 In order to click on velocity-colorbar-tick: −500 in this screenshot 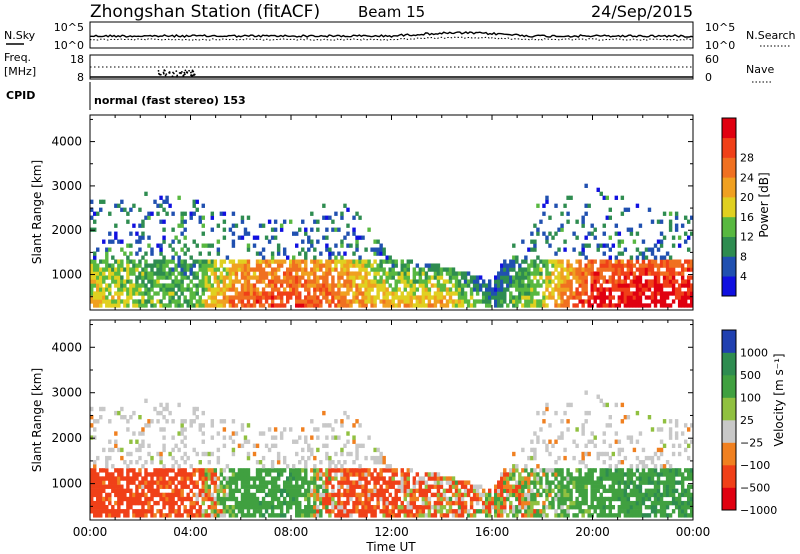, I will do `click(755, 488)`.